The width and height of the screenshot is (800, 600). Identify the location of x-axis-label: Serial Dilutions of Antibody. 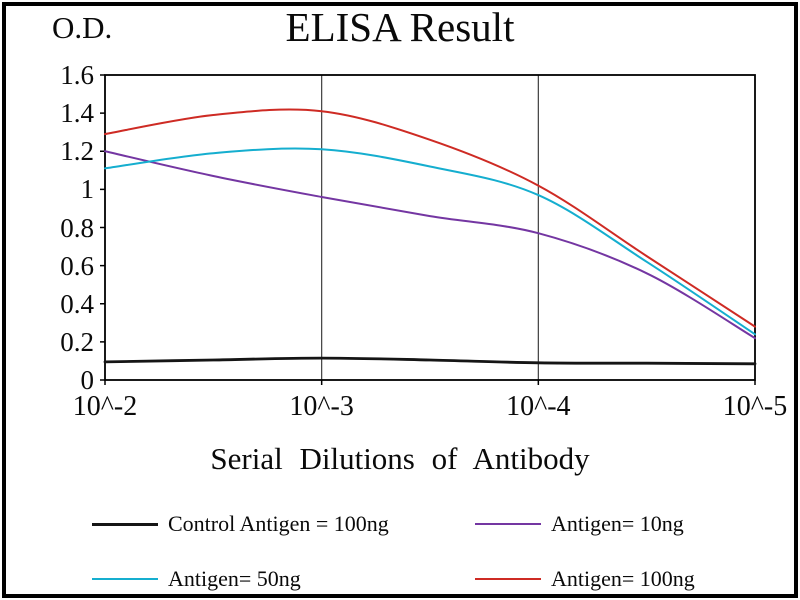
(400, 458).